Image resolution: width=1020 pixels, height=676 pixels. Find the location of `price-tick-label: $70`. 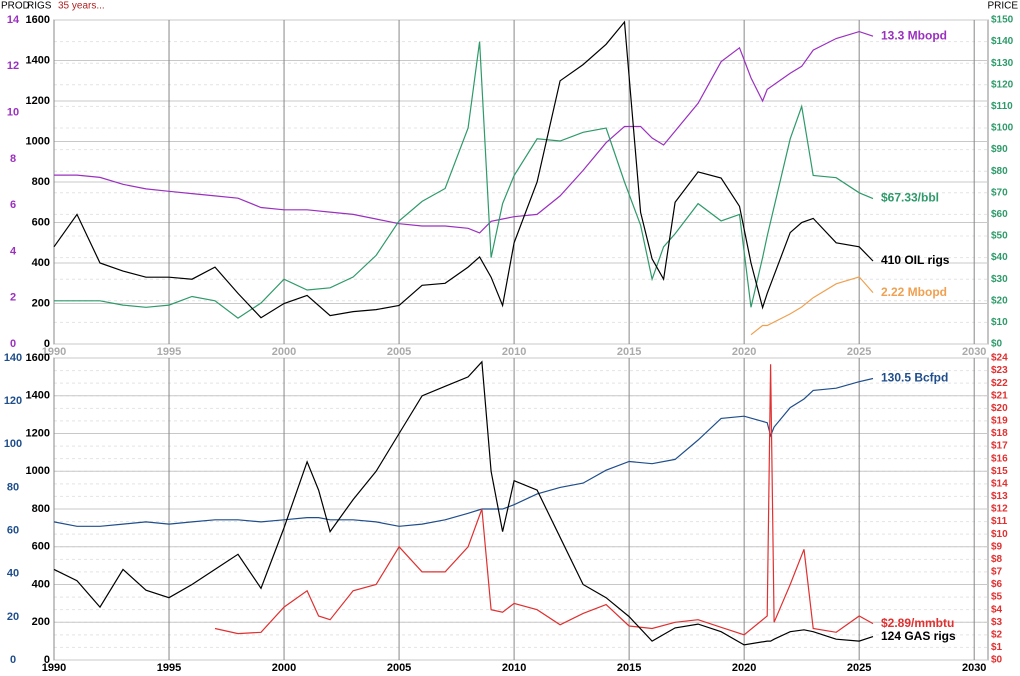

price-tick-label: $70 is located at coordinates (999, 192).